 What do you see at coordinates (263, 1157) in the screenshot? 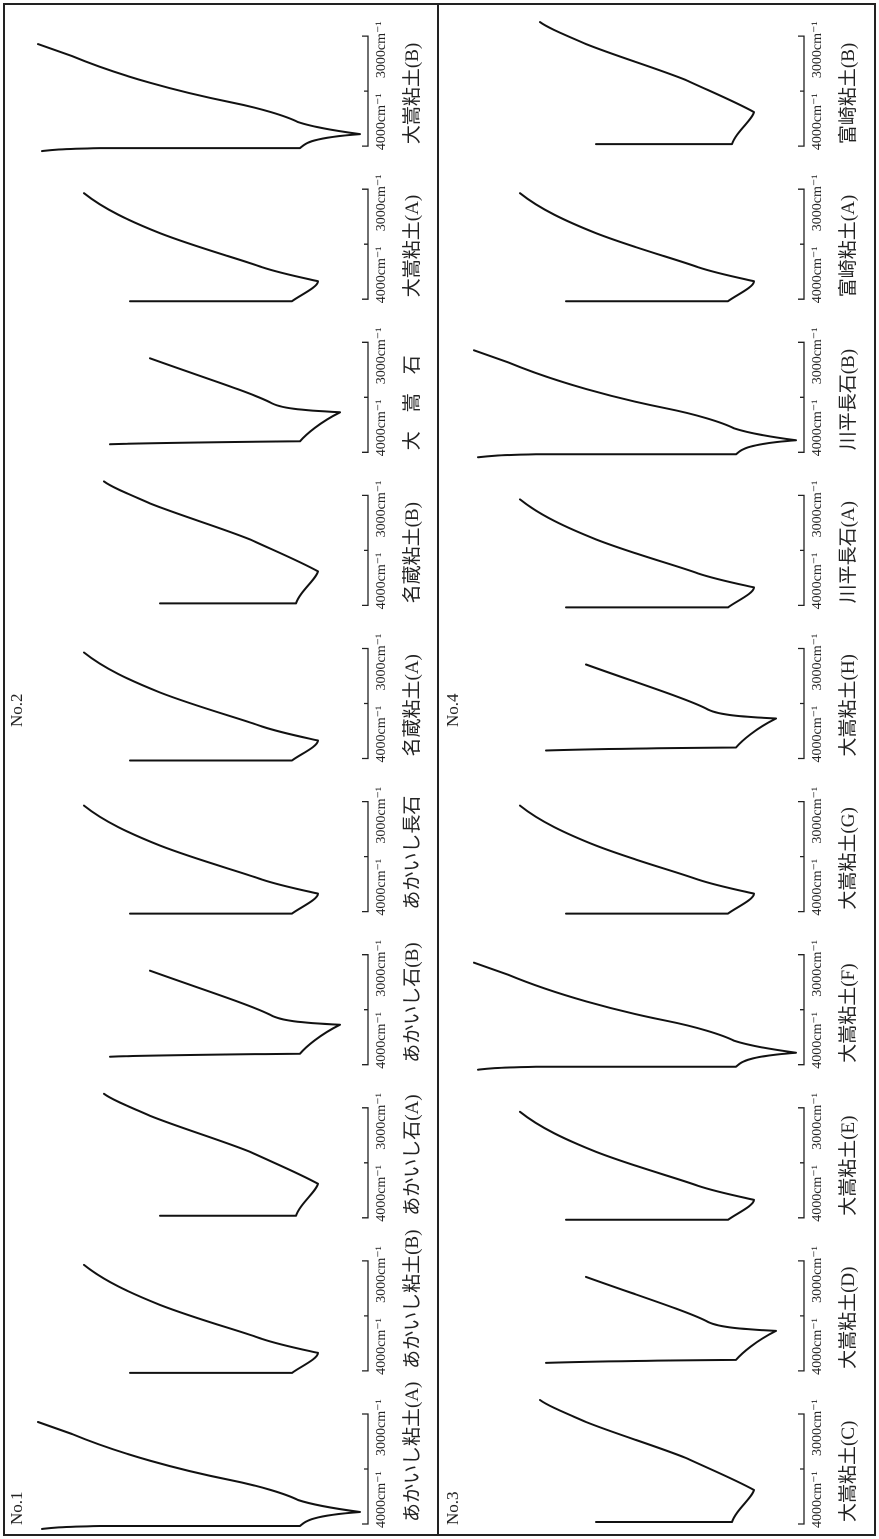
I see `spectrum-cell: 4000cm⁻¹ 3000cm⁻¹ あかいし石(A)` at bounding box center [263, 1157].